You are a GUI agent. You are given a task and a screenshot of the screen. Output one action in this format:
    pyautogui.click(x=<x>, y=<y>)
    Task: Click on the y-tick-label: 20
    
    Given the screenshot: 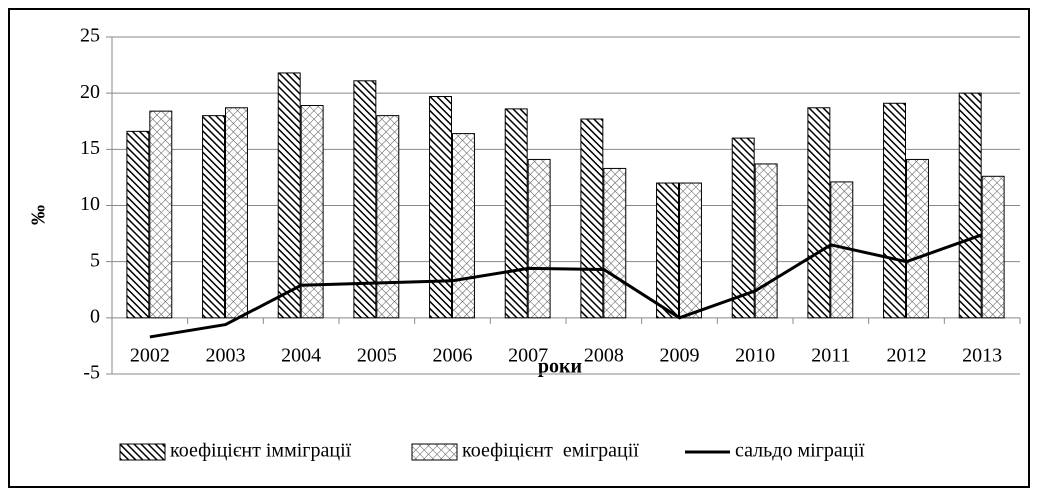 What is the action you would take?
    pyautogui.click(x=90, y=92)
    